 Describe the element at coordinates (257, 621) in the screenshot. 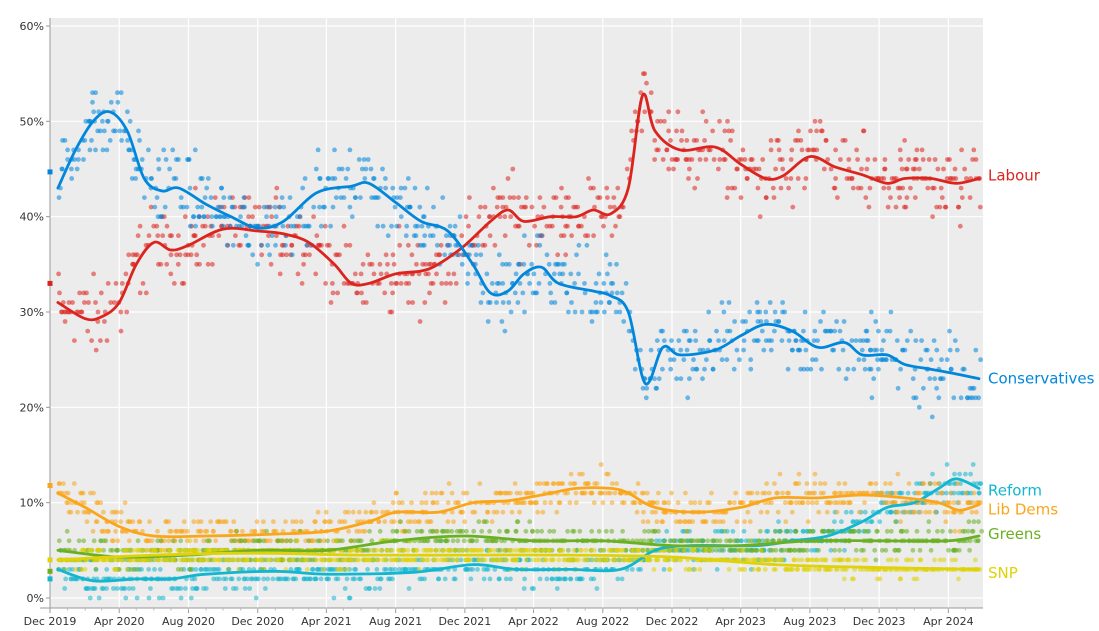

I see `x-tick-label: Dec 2020` at that location.